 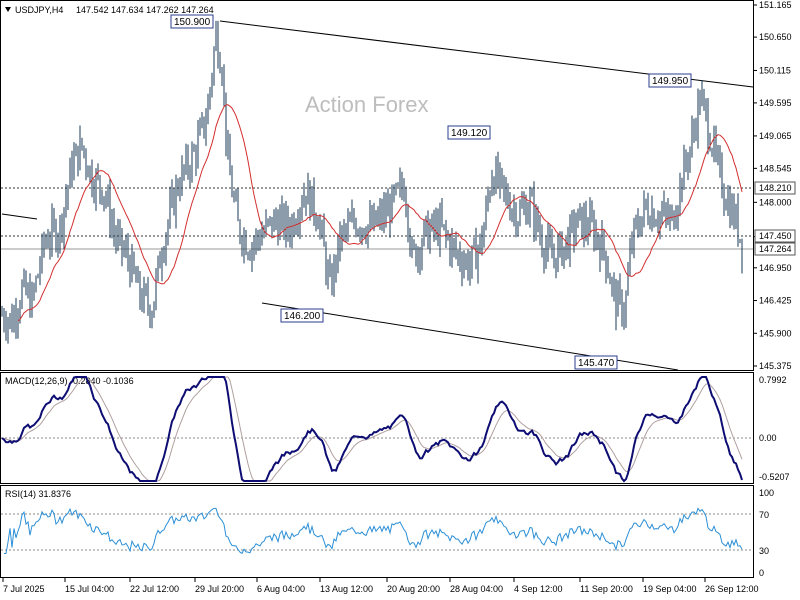 What do you see at coordinates (346, 589) in the screenshot?
I see `time-tick-label: 13 Aug 12:00` at bounding box center [346, 589].